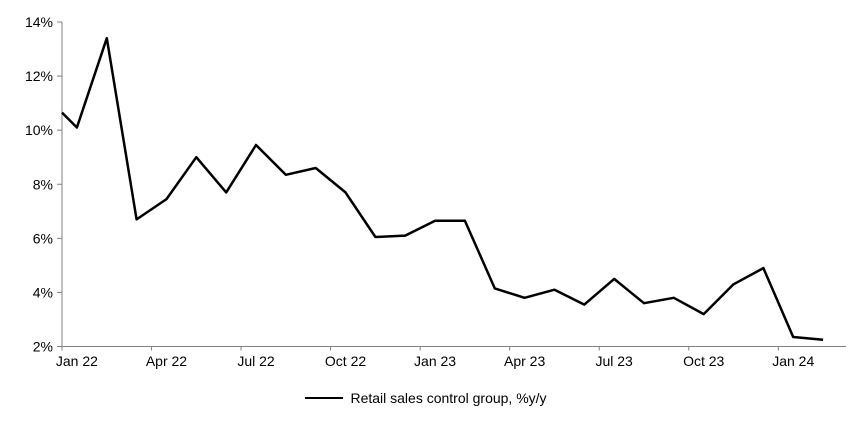  What do you see at coordinates (43, 238) in the screenshot?
I see `y-tick-label: 6%` at bounding box center [43, 238].